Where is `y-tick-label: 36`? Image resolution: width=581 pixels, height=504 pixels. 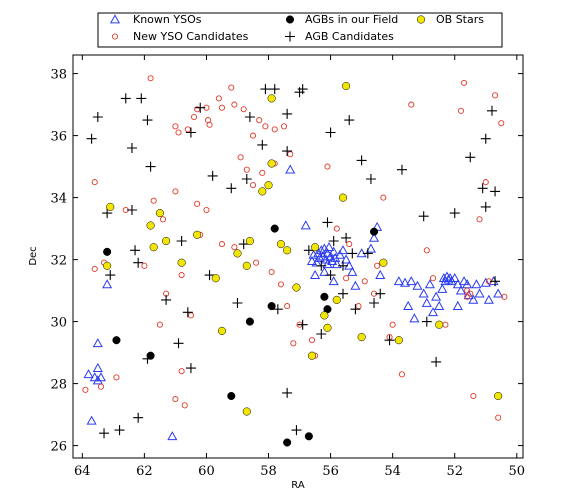
y-tick-label: 36 is located at coordinates (58, 137).